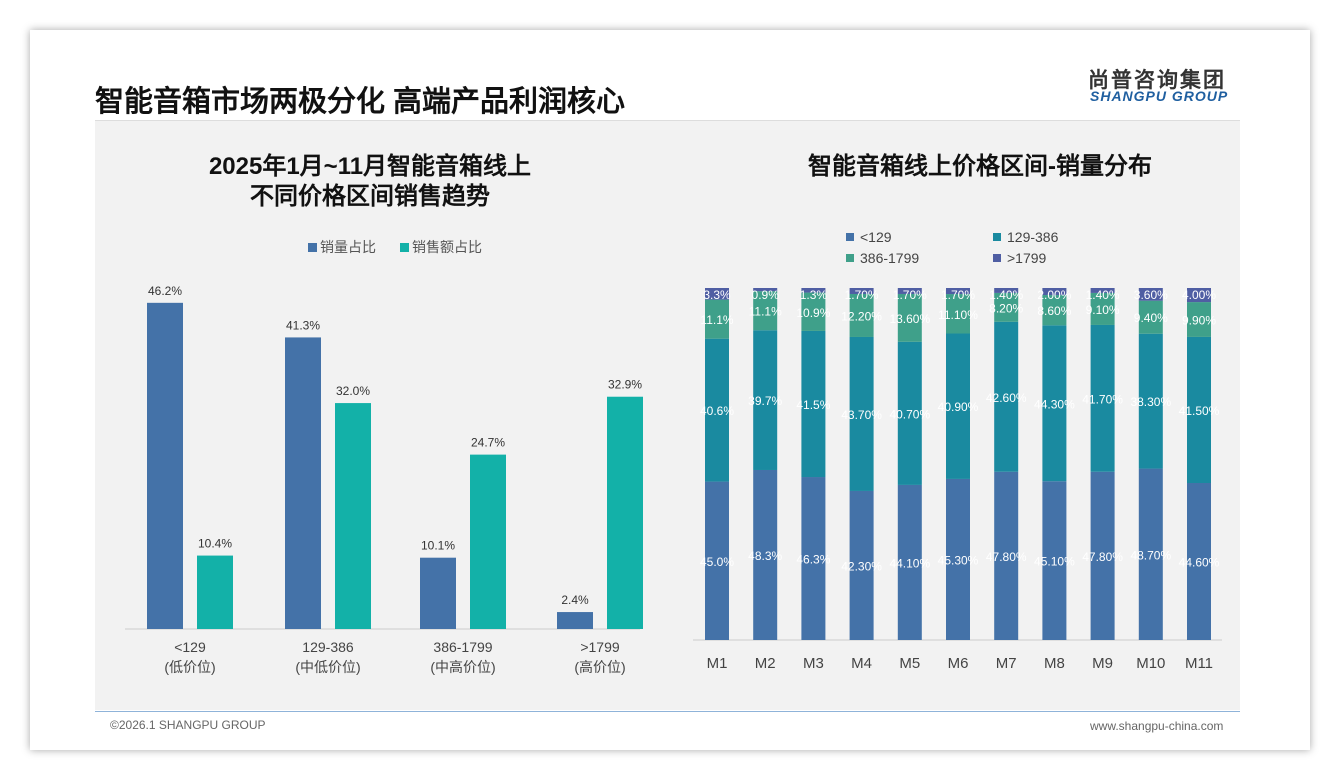  Describe the element at coordinates (1054, 295) in the screenshot. I see `data-label: 2.00%` at that location.